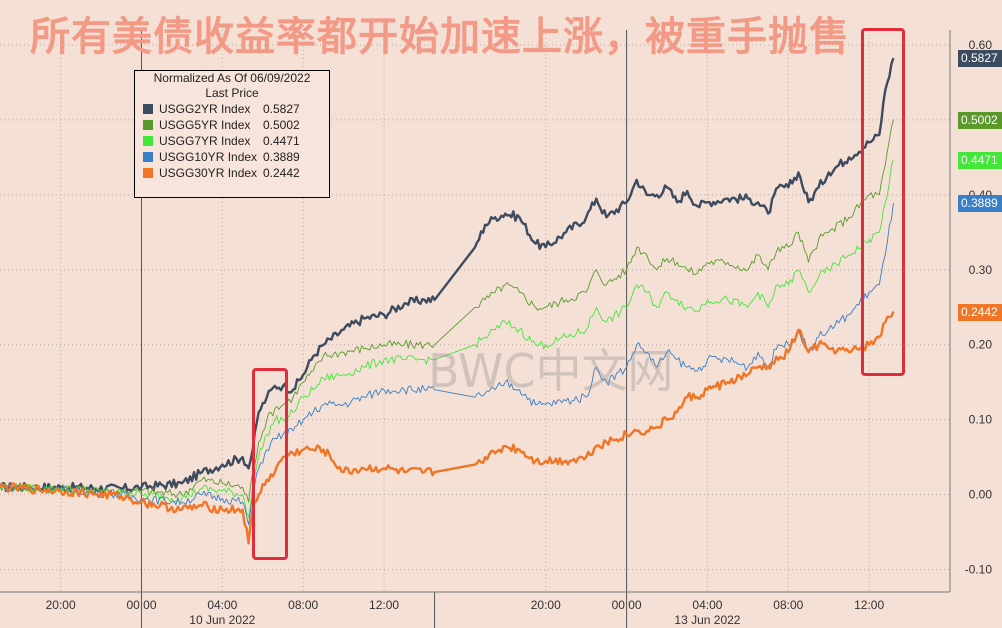 The height and width of the screenshot is (628, 1002). Describe the element at coordinates (981, 270) in the screenshot. I see `y-tick-label: 0.30` at that location.